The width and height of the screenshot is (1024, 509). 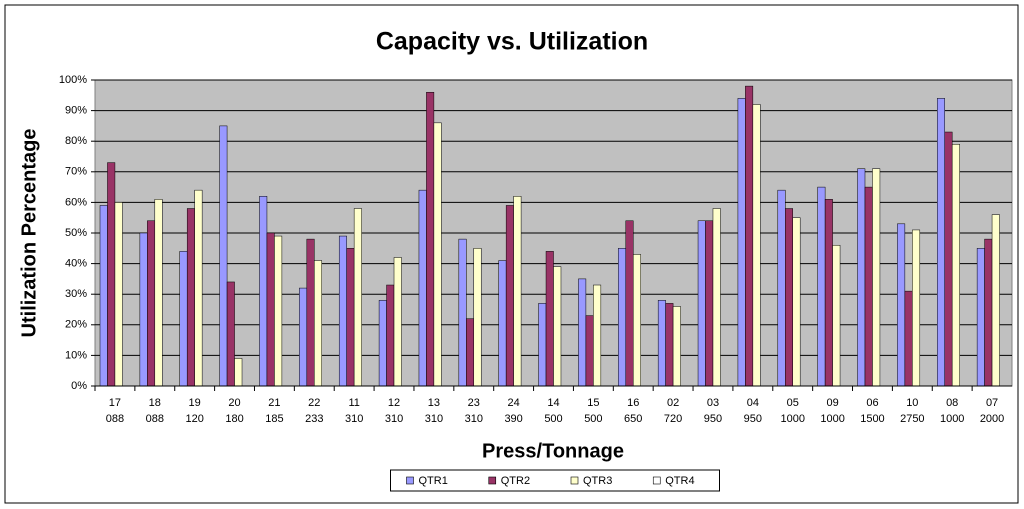 What do you see at coordinates (195, 403) in the screenshot?
I see `x-tick-label: 19` at bounding box center [195, 403].